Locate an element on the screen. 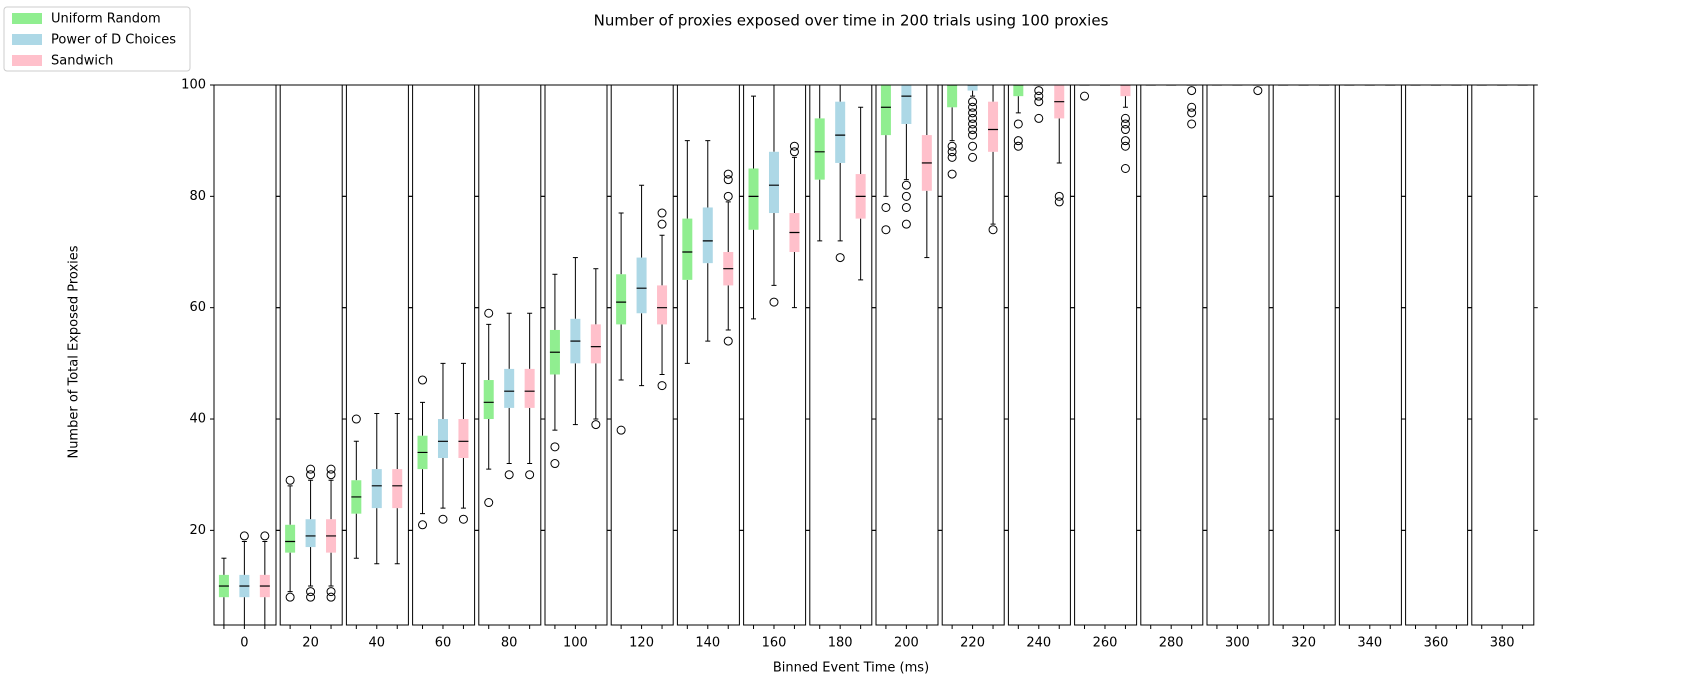 The image size is (1700, 700). y-axis-label: Number of Total Exposed Proxies is located at coordinates (74, 351).